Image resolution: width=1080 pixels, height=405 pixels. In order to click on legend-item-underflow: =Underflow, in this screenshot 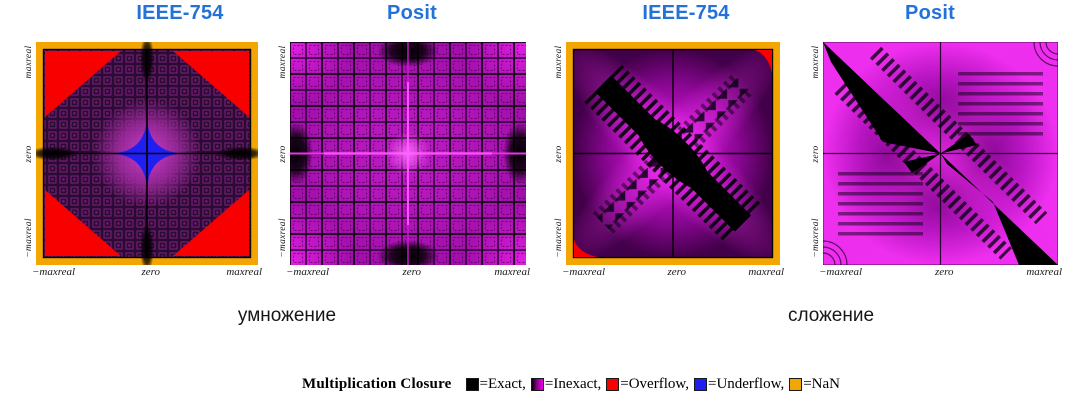, I will do `click(739, 384)`.